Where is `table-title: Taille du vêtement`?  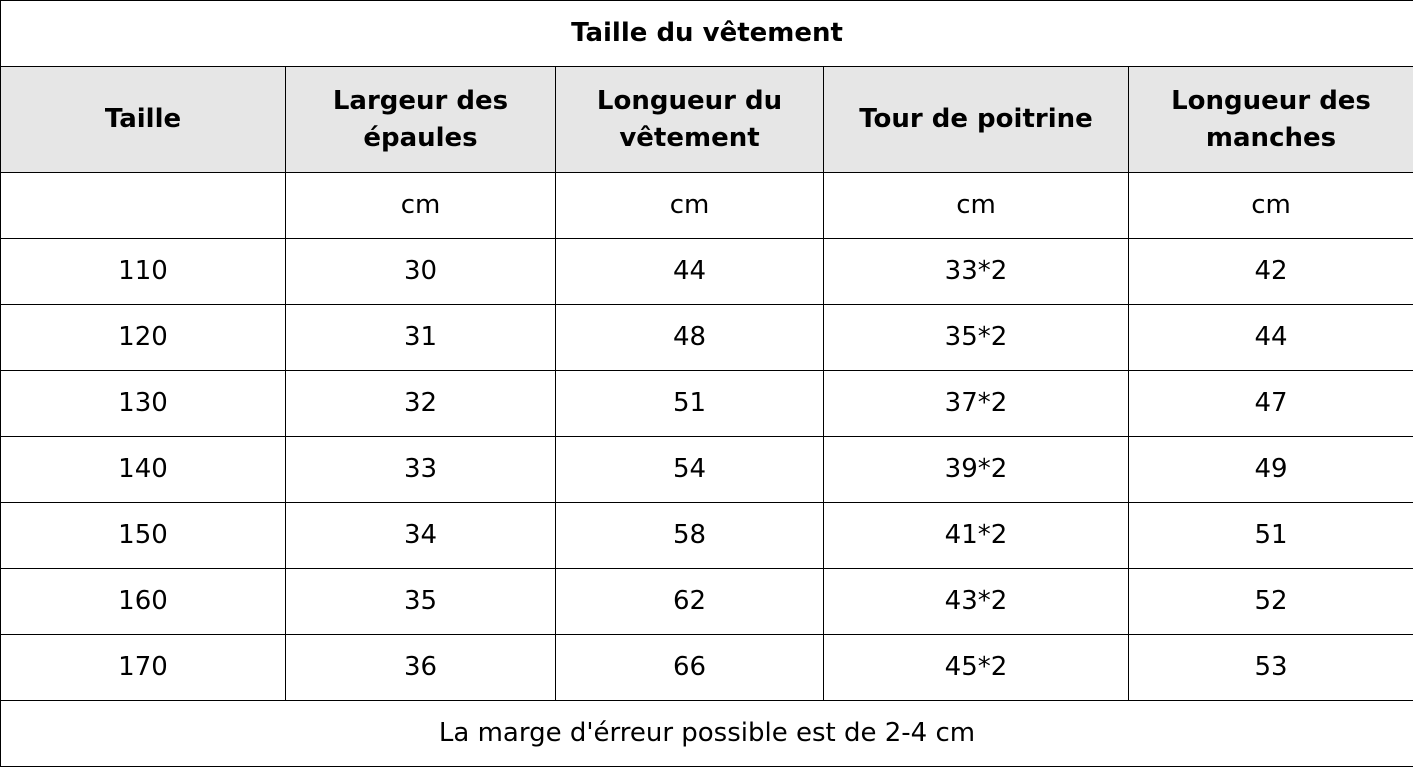 table-title: Taille du vêtement is located at coordinates (706, 33).